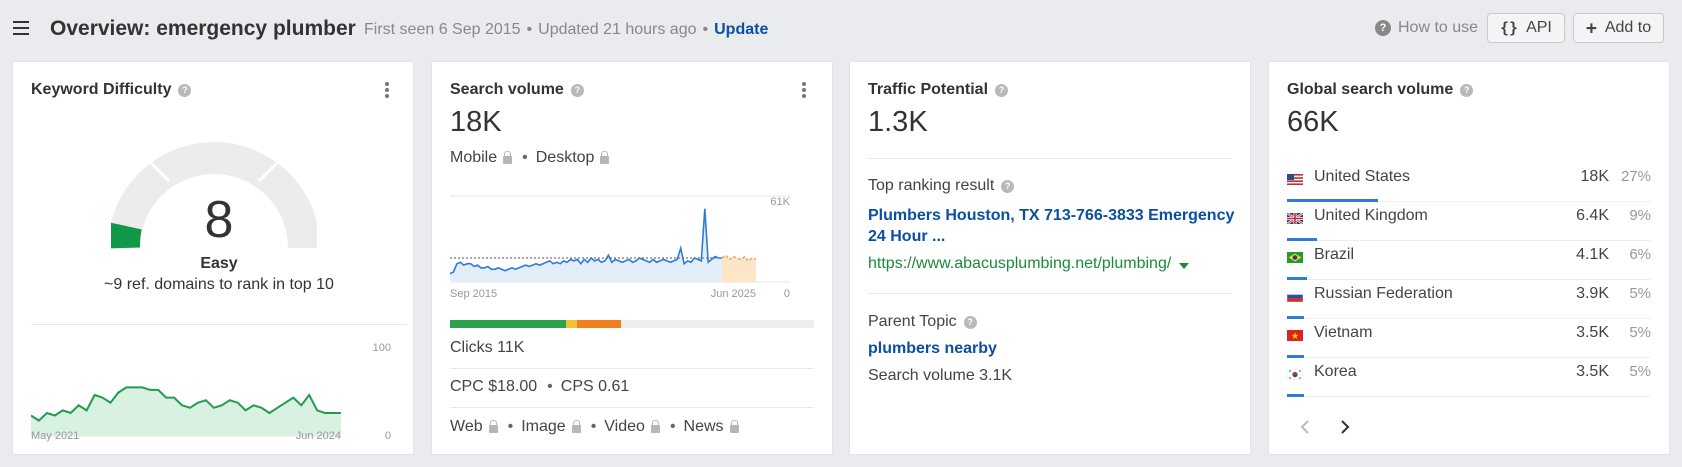 The width and height of the screenshot is (1682, 467). I want to click on country-row: Brazil 4.1K 6%, so click(1469, 260).